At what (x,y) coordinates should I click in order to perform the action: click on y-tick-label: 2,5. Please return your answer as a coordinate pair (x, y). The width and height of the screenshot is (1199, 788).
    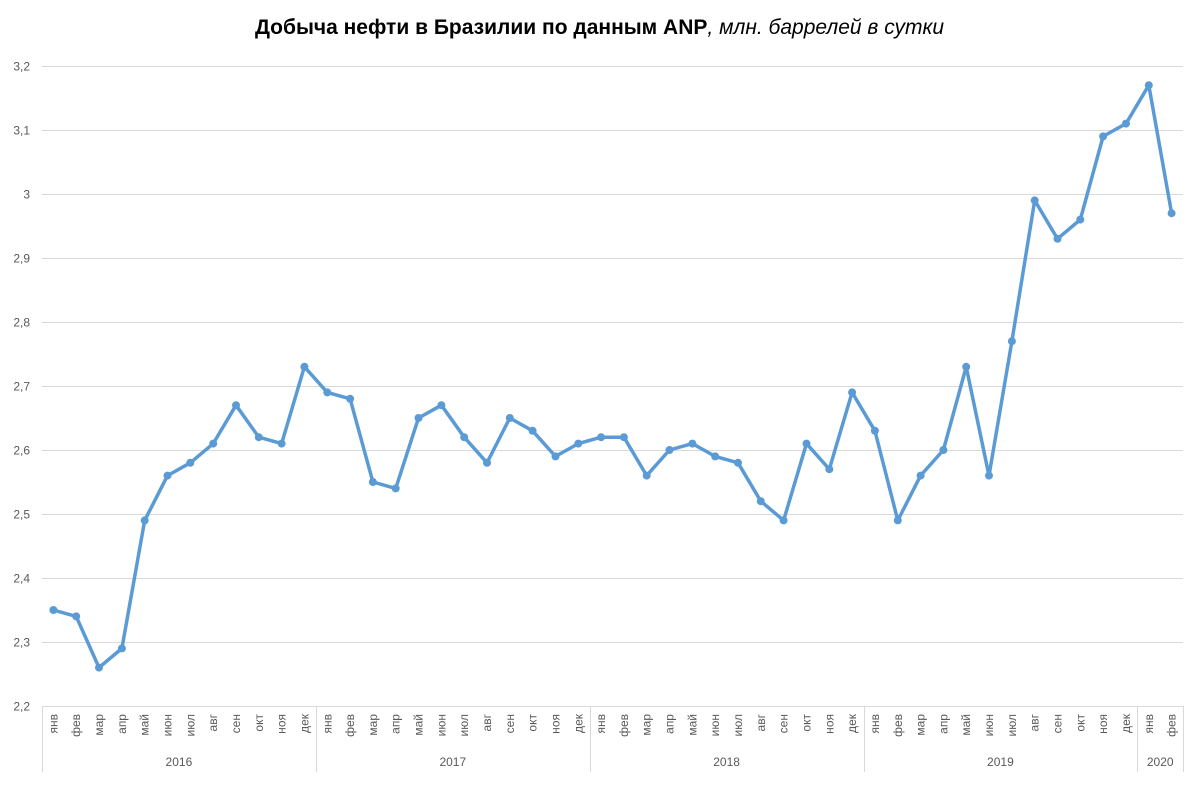
    Looking at the image, I should click on (21, 515).